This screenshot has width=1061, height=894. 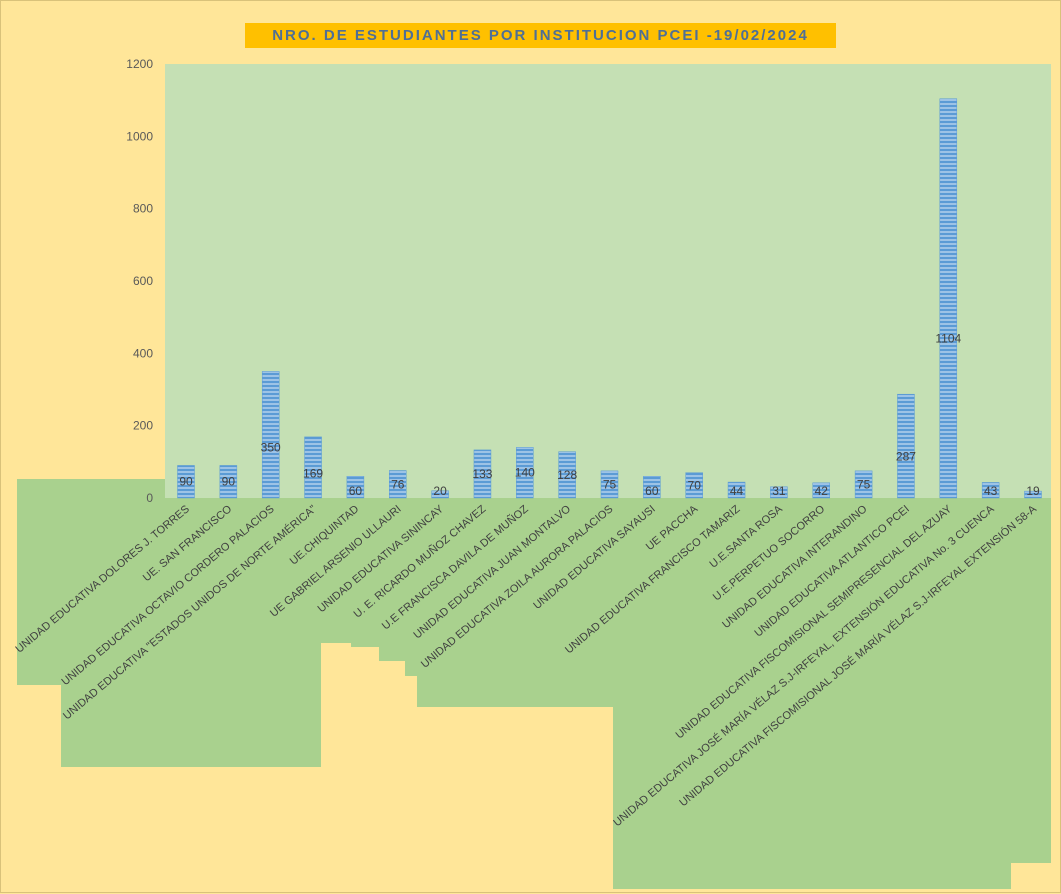 I want to click on y-tick-label: 200, so click(x=143, y=426).